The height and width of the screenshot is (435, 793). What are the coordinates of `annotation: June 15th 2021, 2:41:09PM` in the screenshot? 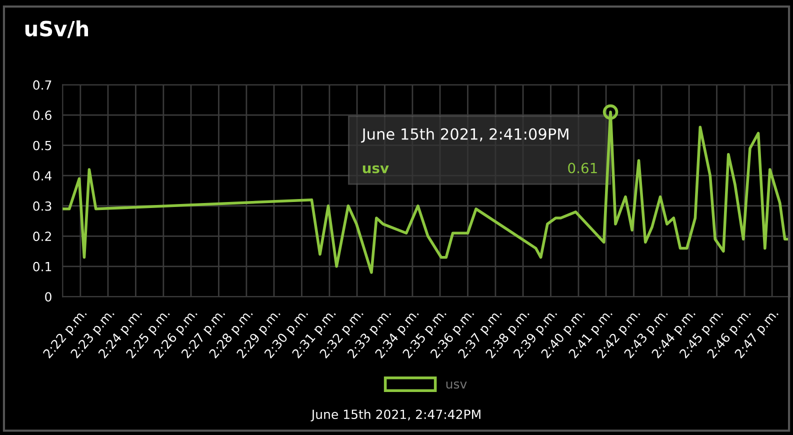 It's located at (464, 135).